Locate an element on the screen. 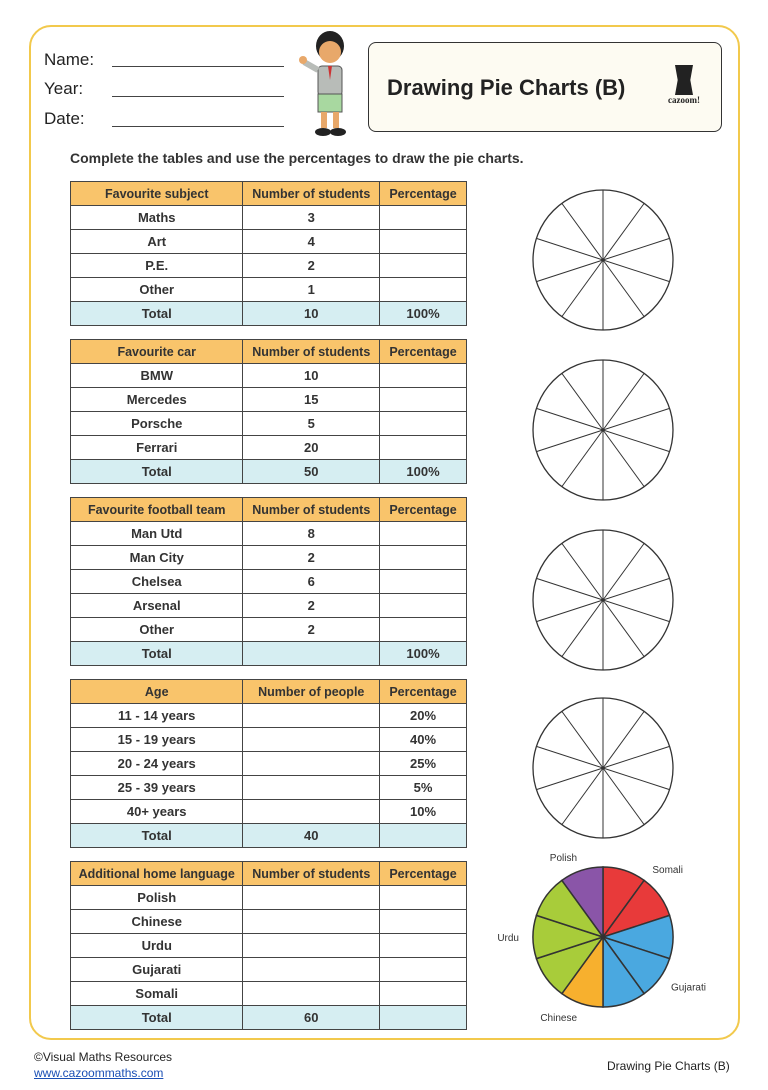 Image resolution: width=768 pixels, height=1090 pixels. table-cell: Man City is located at coordinates (156, 557).